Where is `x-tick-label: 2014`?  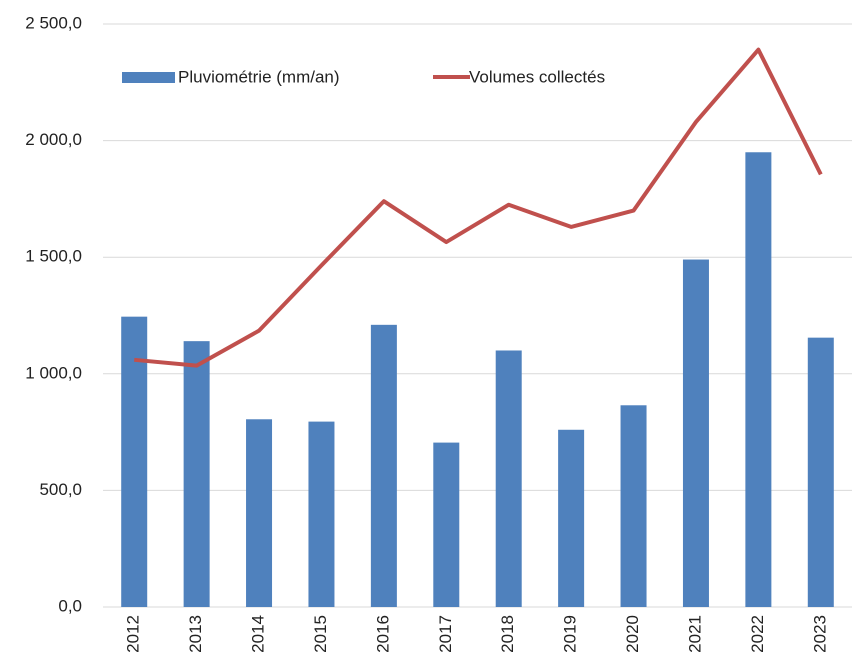
x-tick-label: 2014 is located at coordinates (258, 634).